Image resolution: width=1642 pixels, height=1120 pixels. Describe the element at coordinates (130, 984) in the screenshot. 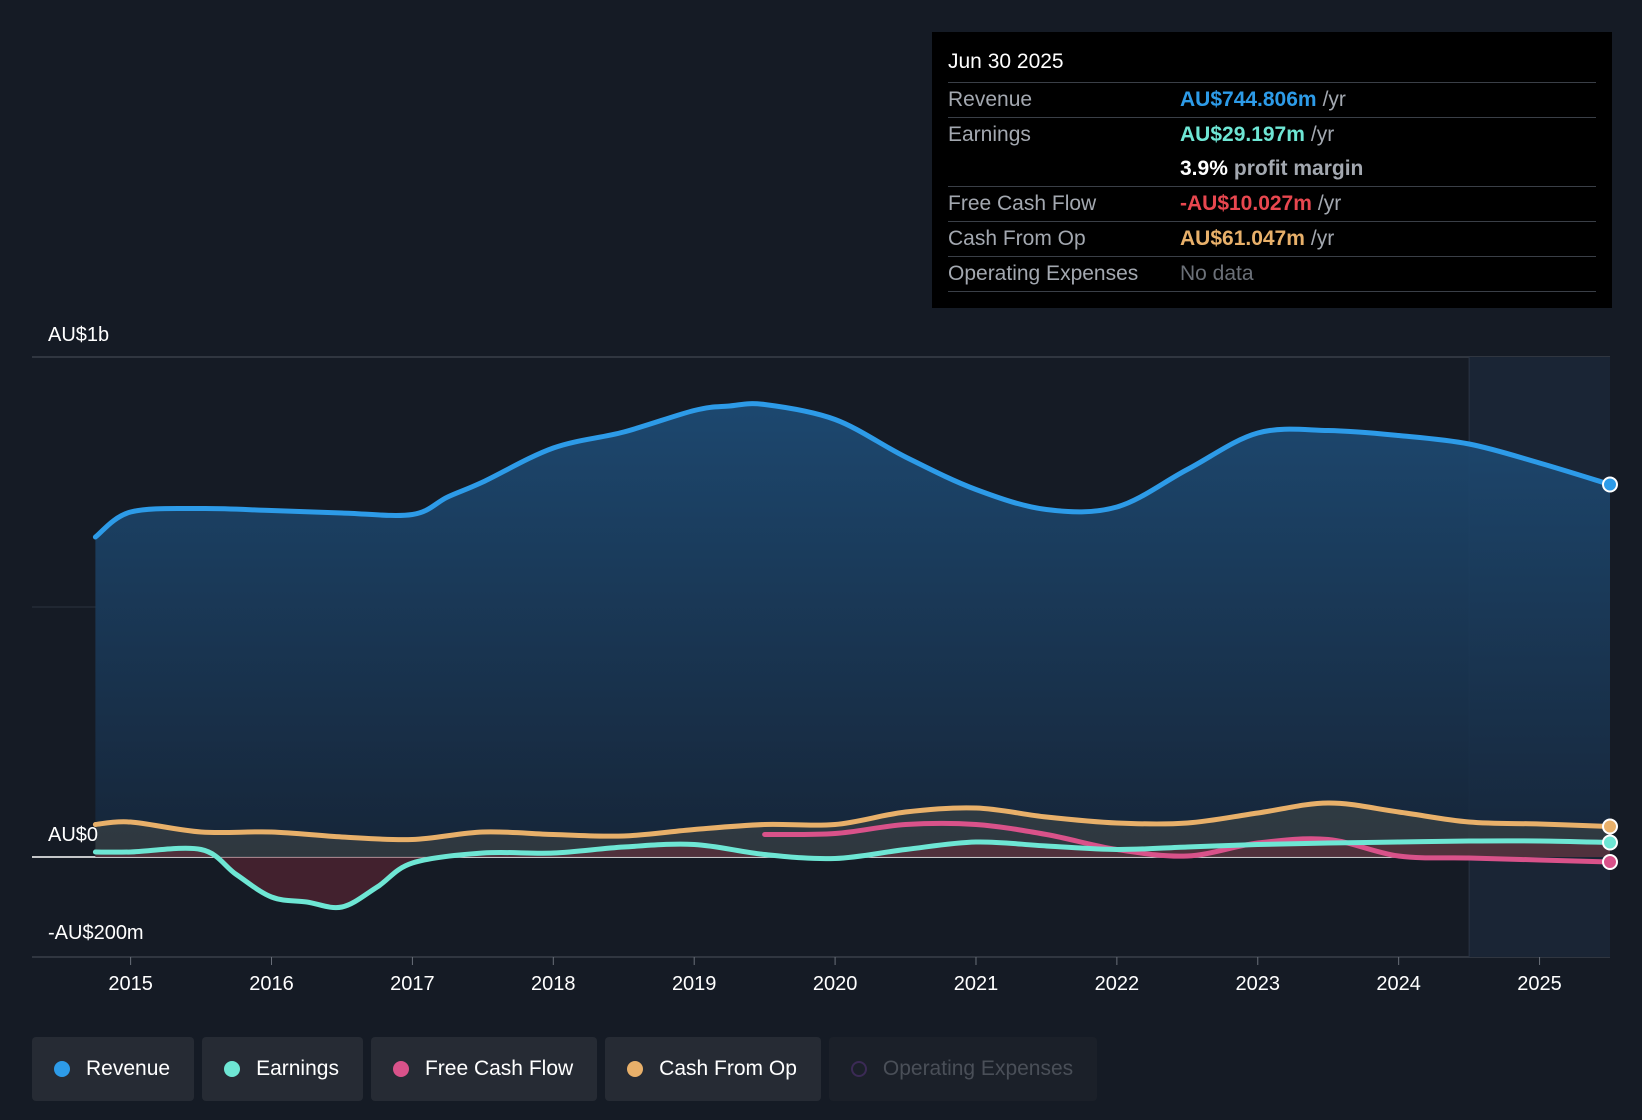

I see `xtick-label: 2015` at that location.